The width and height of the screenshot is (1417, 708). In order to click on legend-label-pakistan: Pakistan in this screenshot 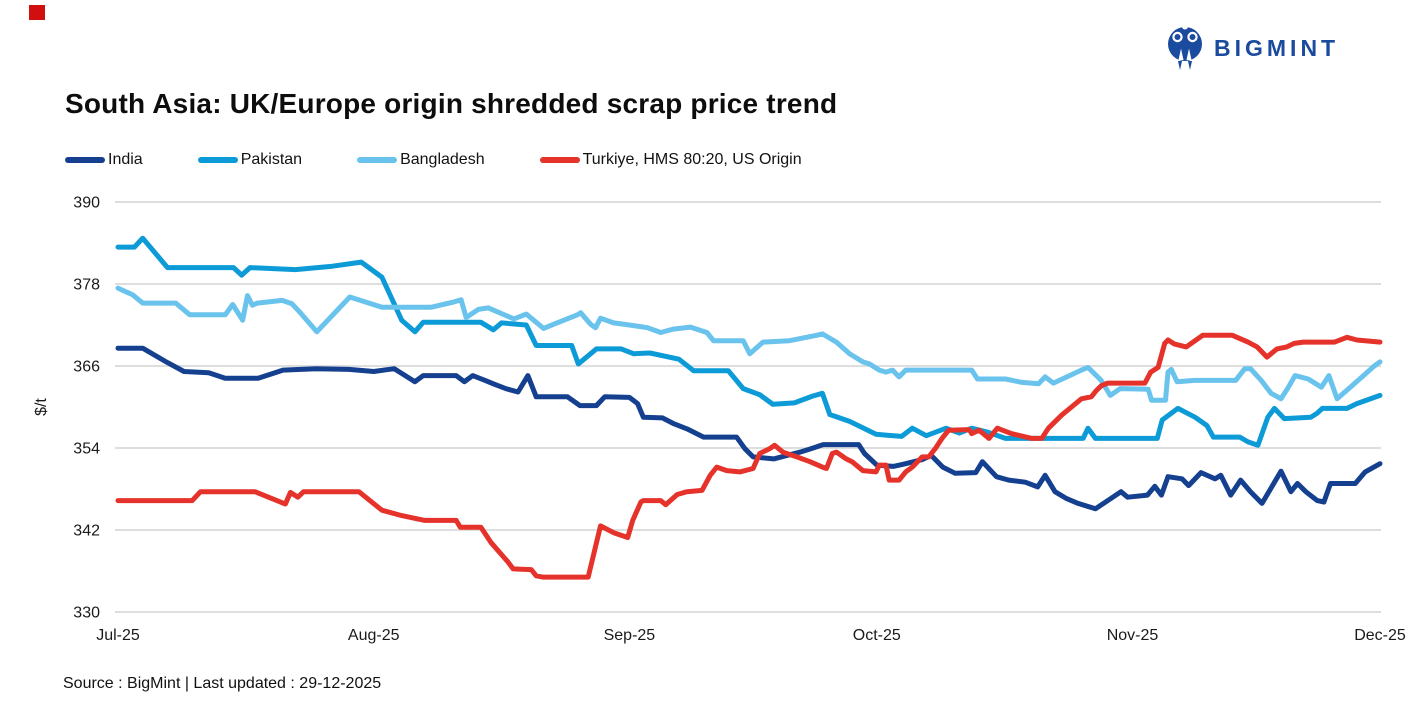, I will do `click(271, 159)`.